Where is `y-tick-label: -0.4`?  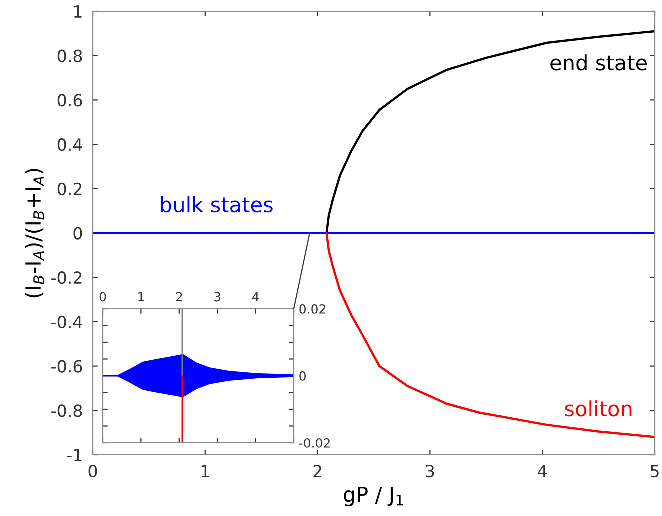
y-tick-label: -0.4 is located at coordinates (67, 322).